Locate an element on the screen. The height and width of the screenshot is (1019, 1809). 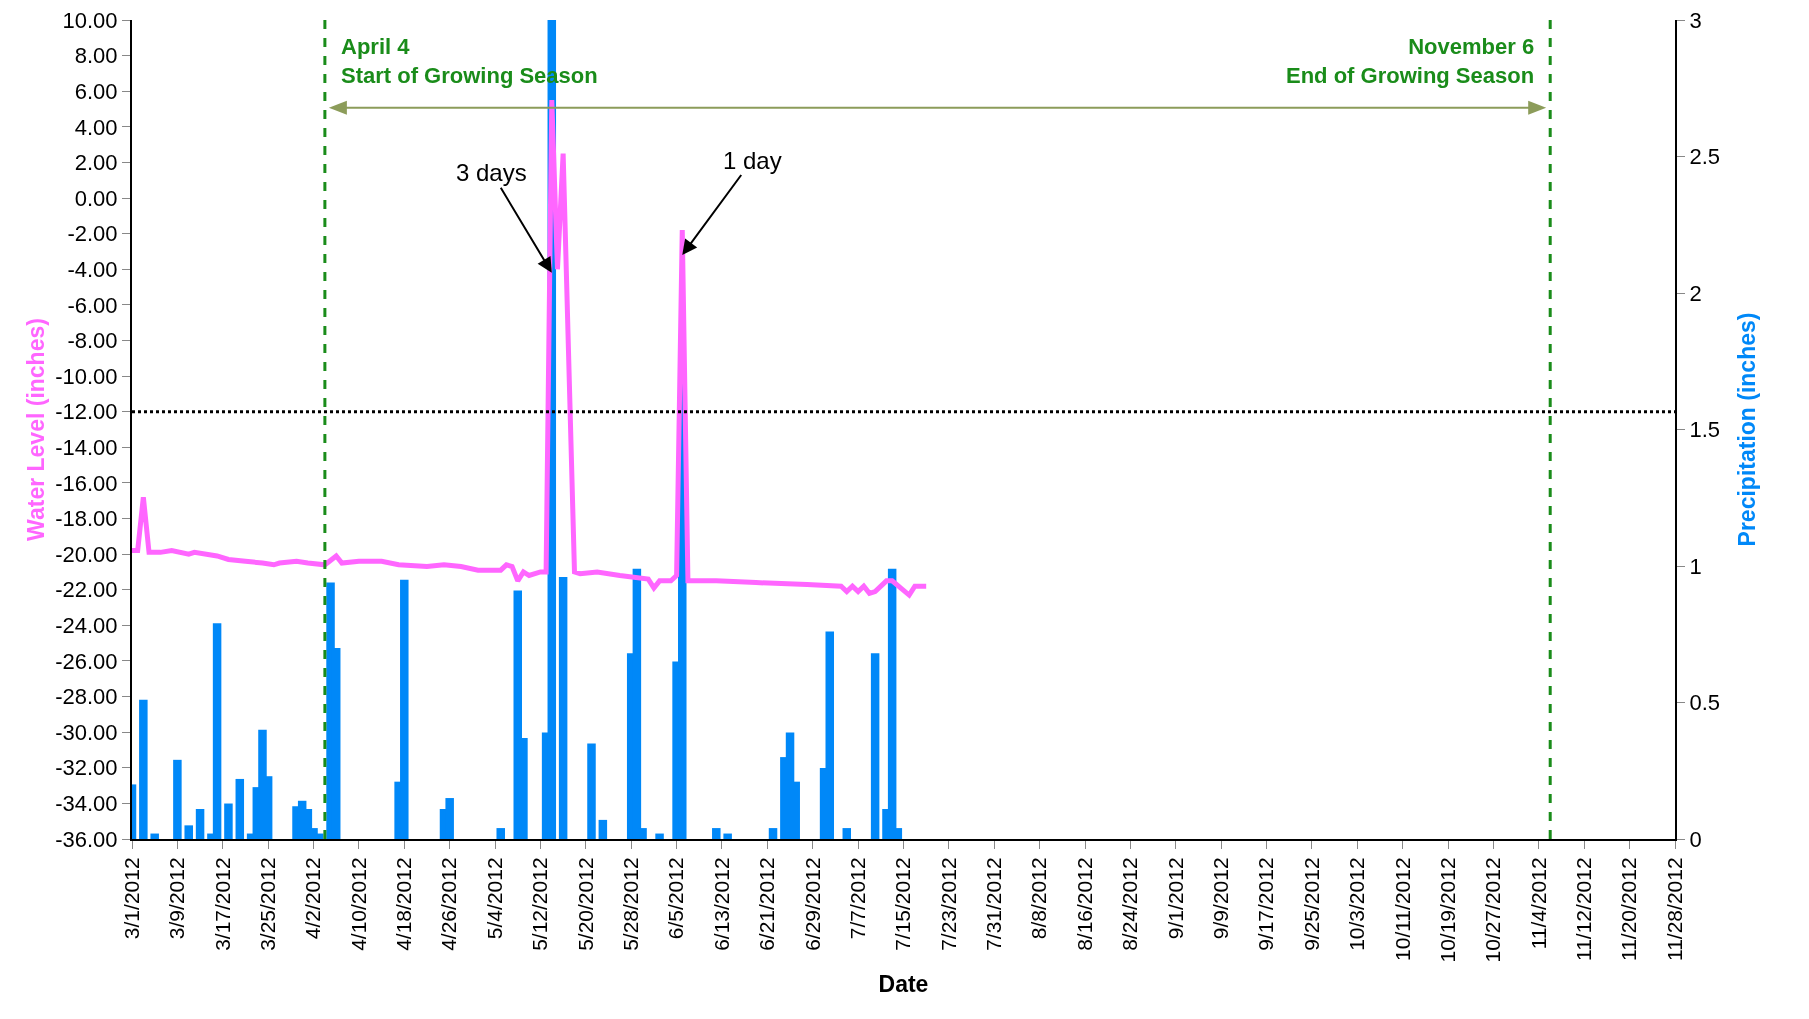
x-tick-label: 9/1/2012 is located at coordinates (1175, 898).